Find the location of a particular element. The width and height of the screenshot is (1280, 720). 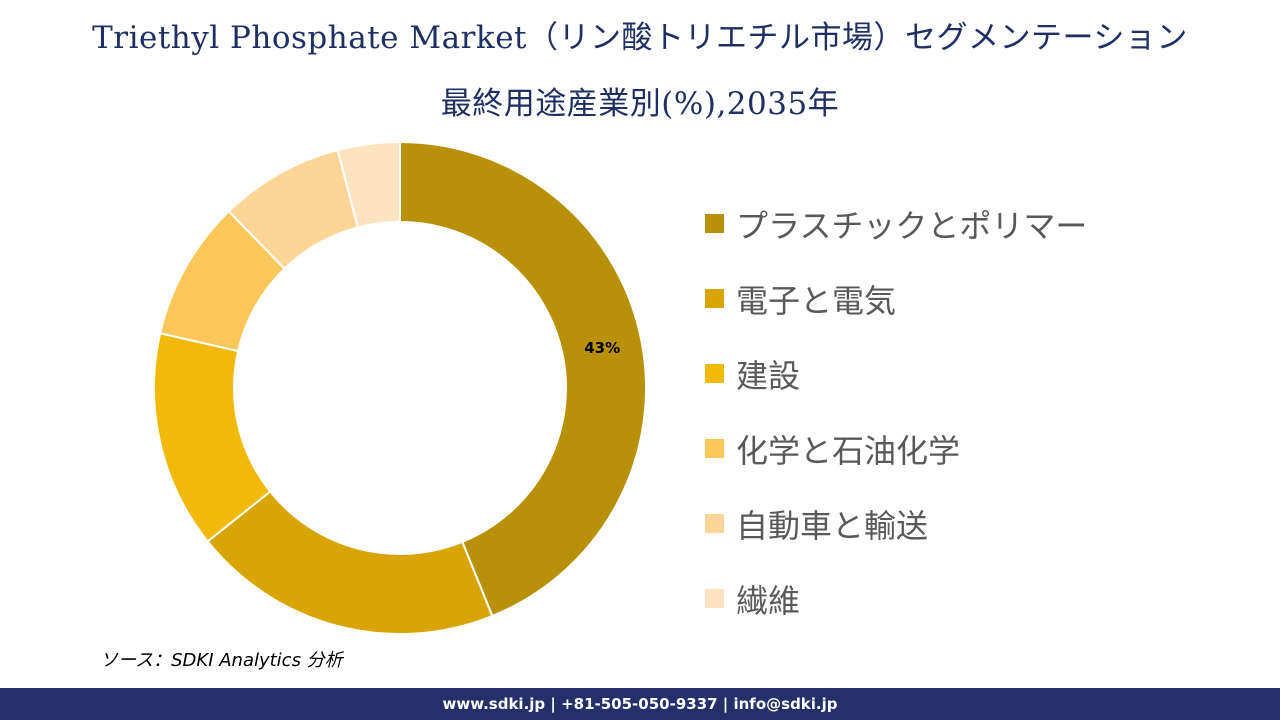

legend-item: 建設 is located at coordinates (896, 373).